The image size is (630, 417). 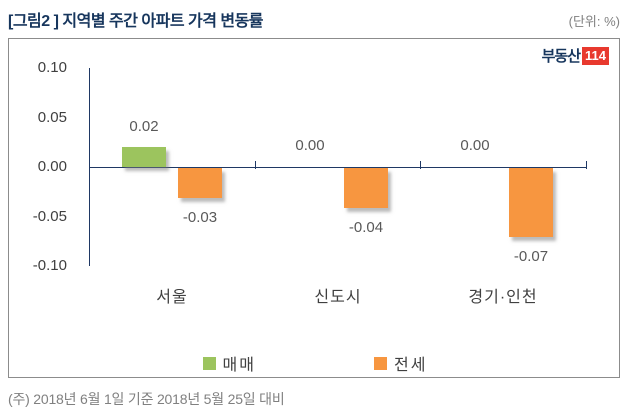 I want to click on data-label: -0.07, so click(x=531, y=256).